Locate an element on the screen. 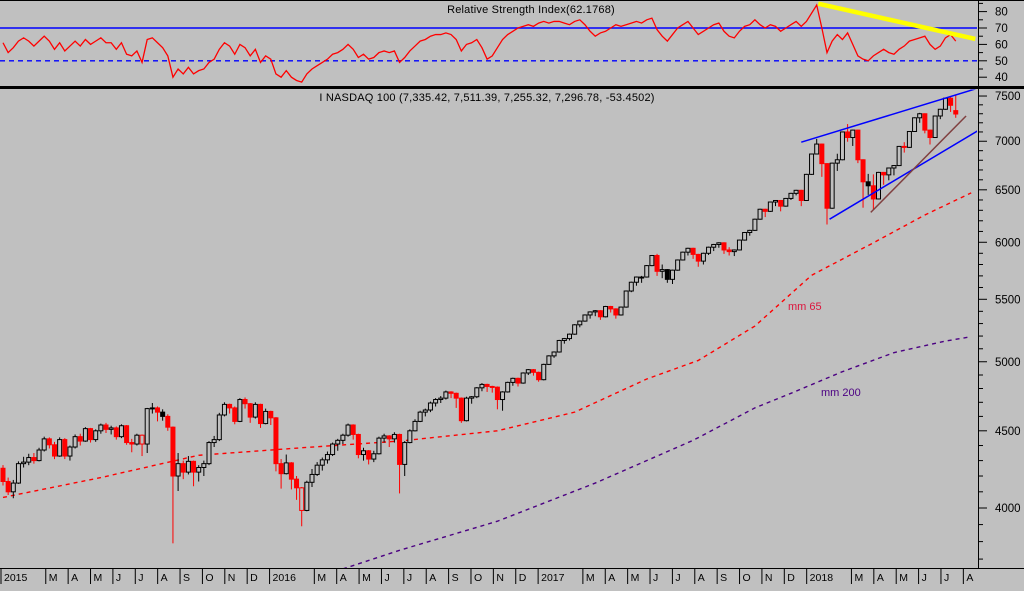  svg-text: 2015 is located at coordinates (16, 578).